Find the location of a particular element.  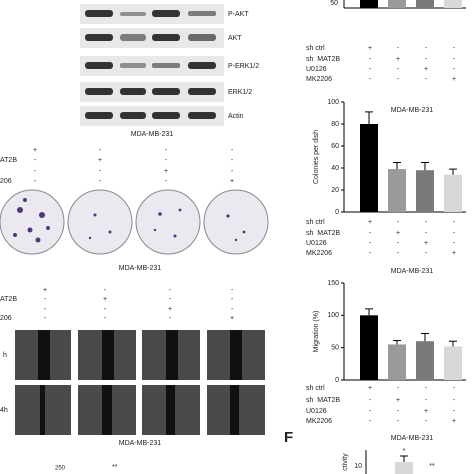

colonies is located at coordinates (129, 220).